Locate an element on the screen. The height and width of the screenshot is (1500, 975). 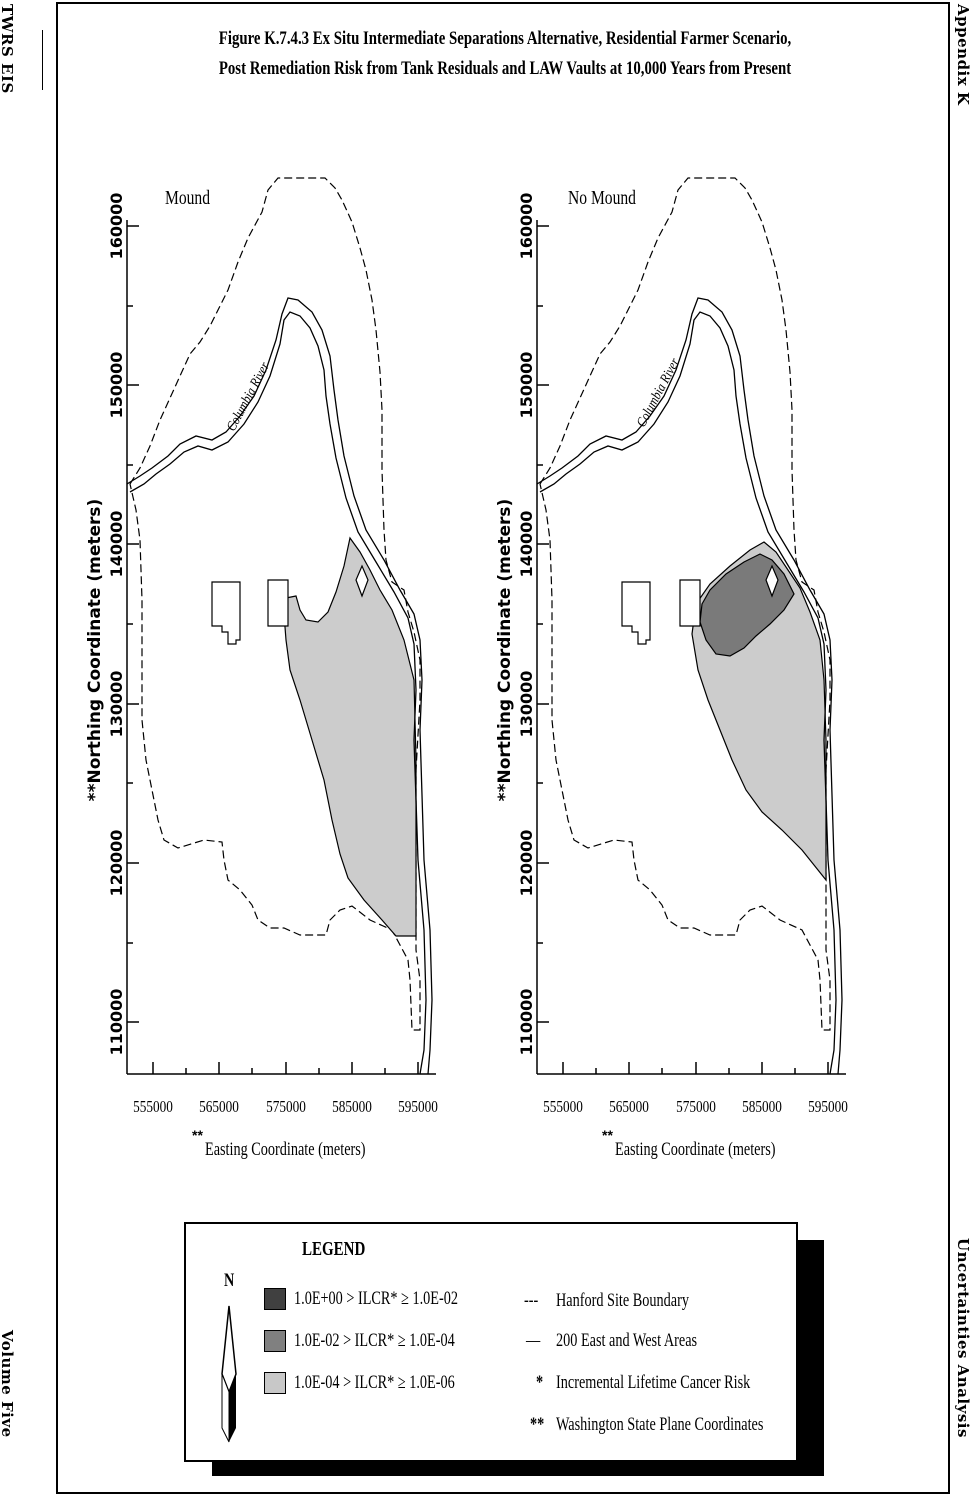
legend-item-high: 1.0E+00 > ILCR* ≥ 1.0E-02 is located at coordinates (376, 1298).